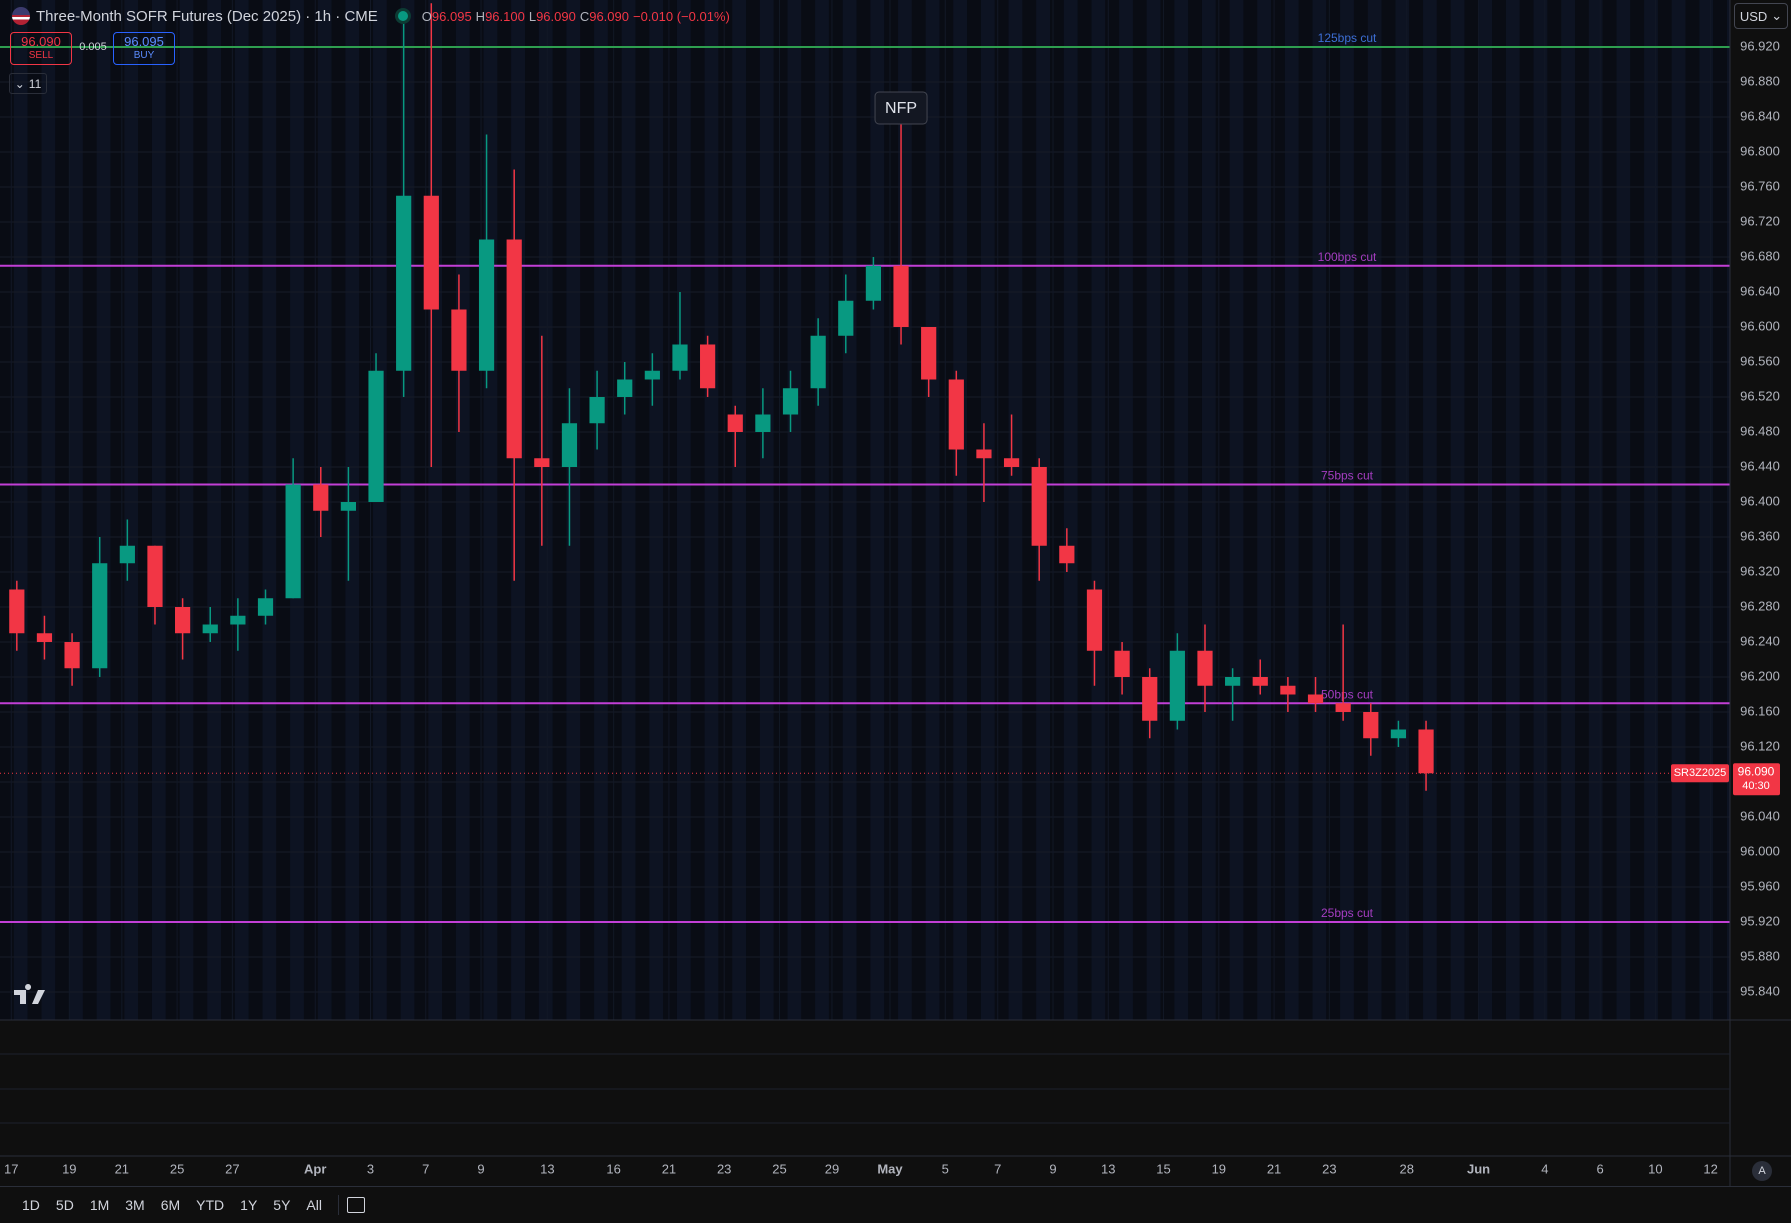 The width and height of the screenshot is (1791, 1223). I want to click on buy-price: 96.095, so click(144, 41).